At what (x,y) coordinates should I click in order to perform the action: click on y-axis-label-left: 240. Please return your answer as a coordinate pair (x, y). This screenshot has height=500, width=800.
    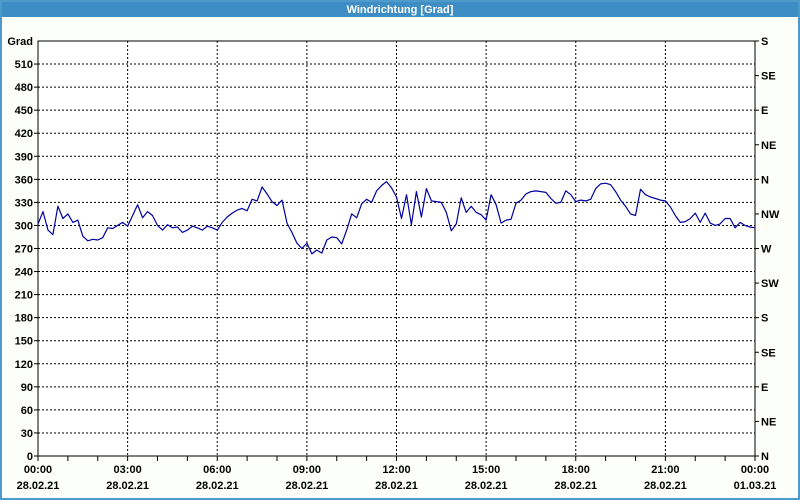
    Looking at the image, I should click on (24, 273).